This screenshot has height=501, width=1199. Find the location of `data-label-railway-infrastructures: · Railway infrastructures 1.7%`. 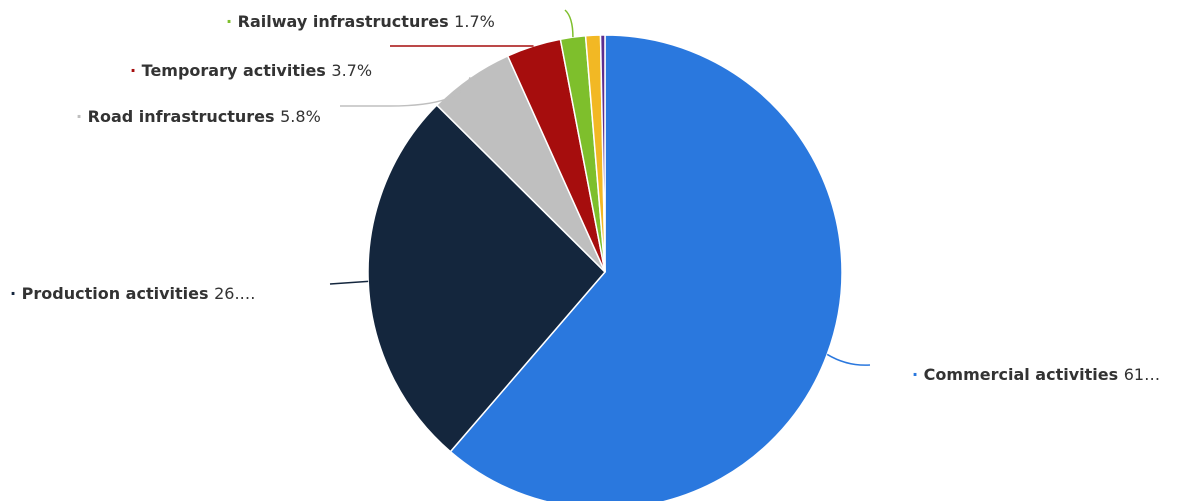

data-label-railway-infrastructures: · Railway infrastructures 1.7% is located at coordinates (360, 21).